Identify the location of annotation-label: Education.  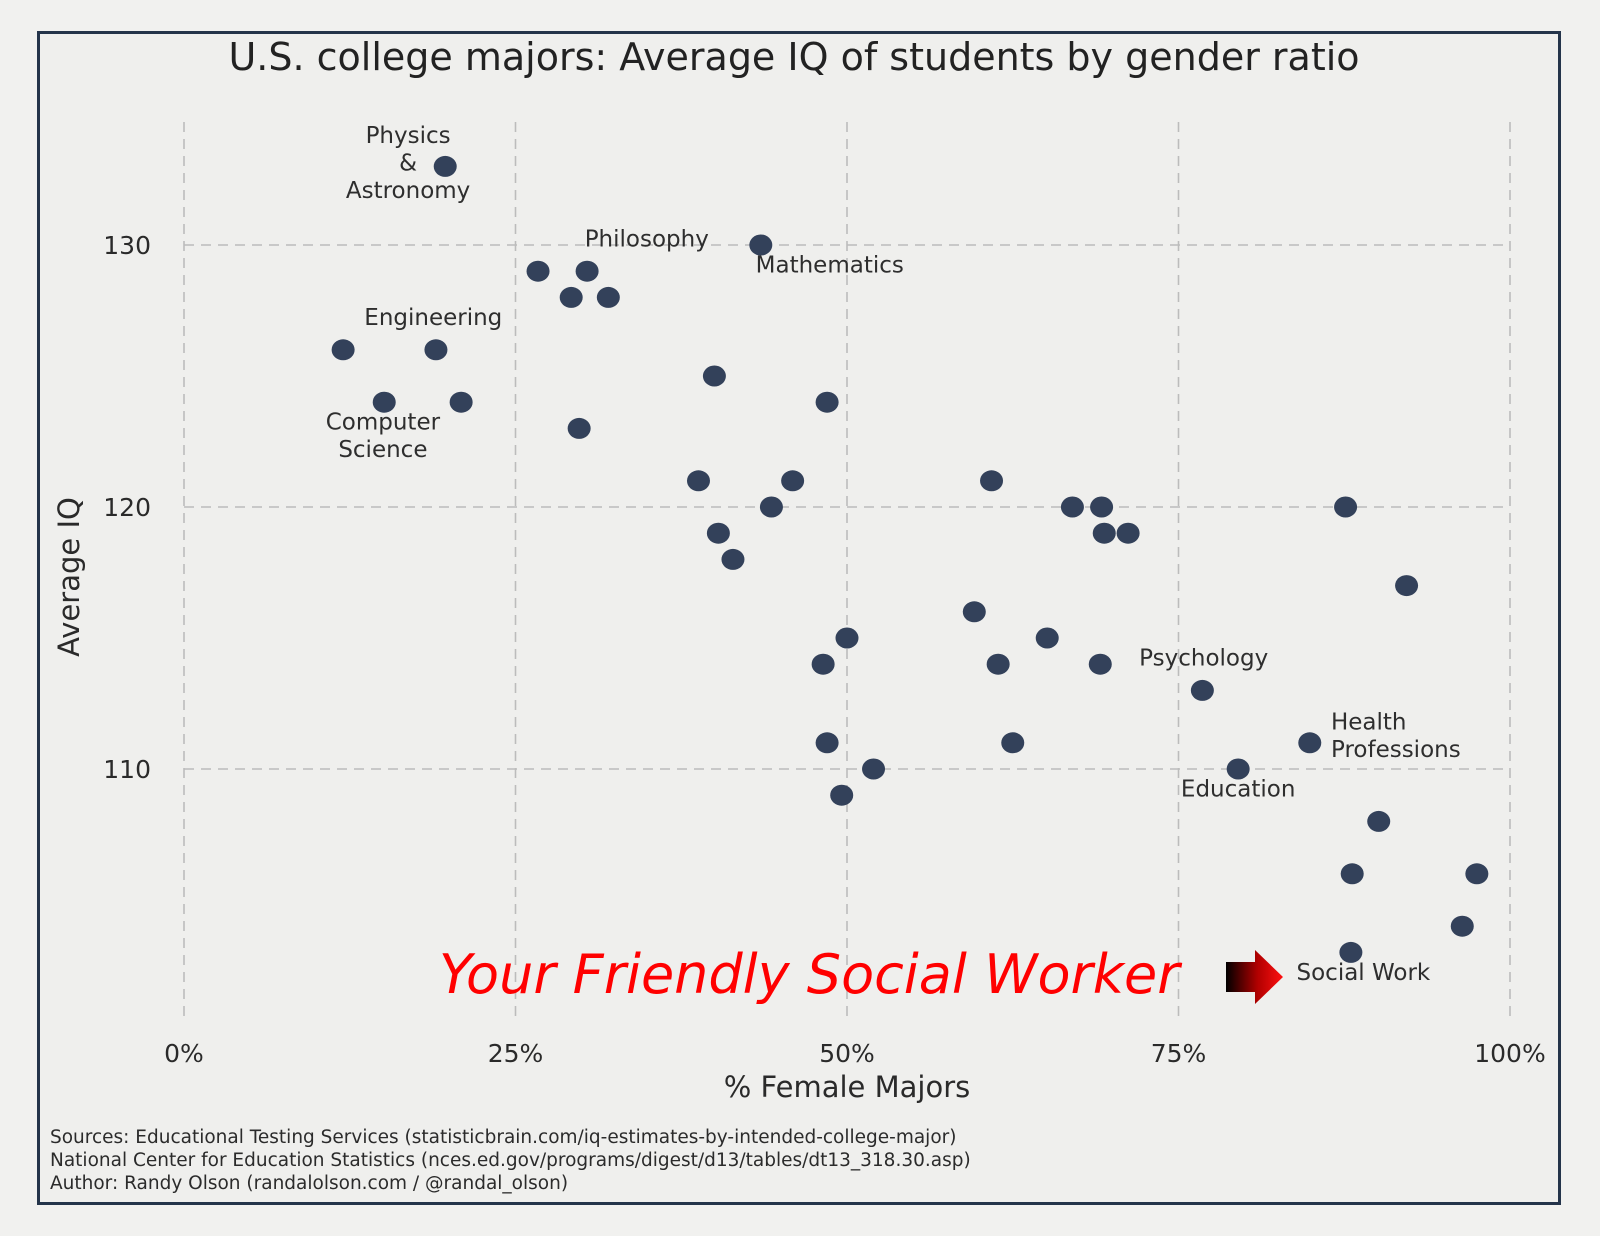
(1238, 790).